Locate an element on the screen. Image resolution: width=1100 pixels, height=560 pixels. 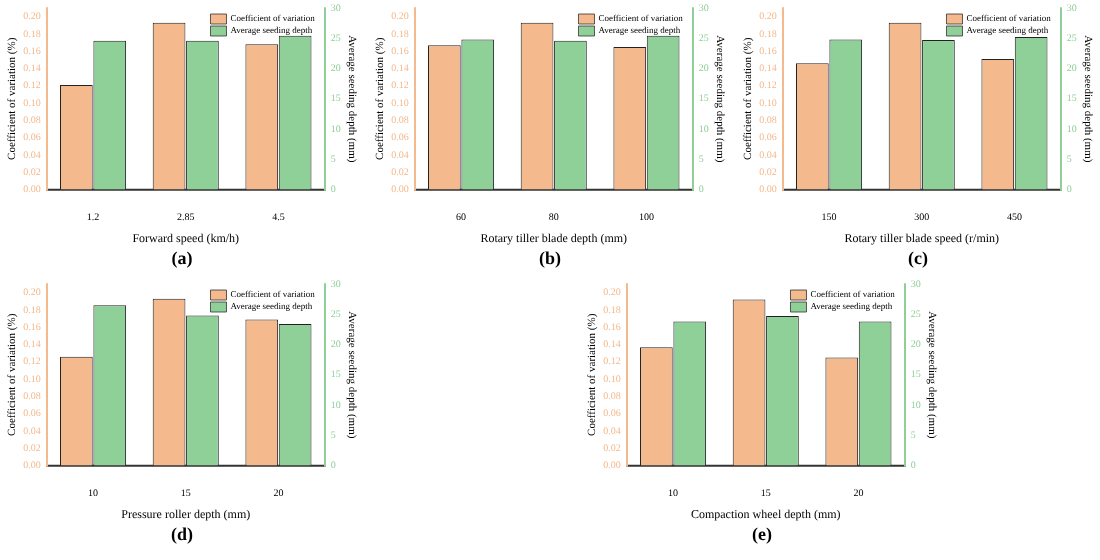
text: (e) is located at coordinates (762, 535).